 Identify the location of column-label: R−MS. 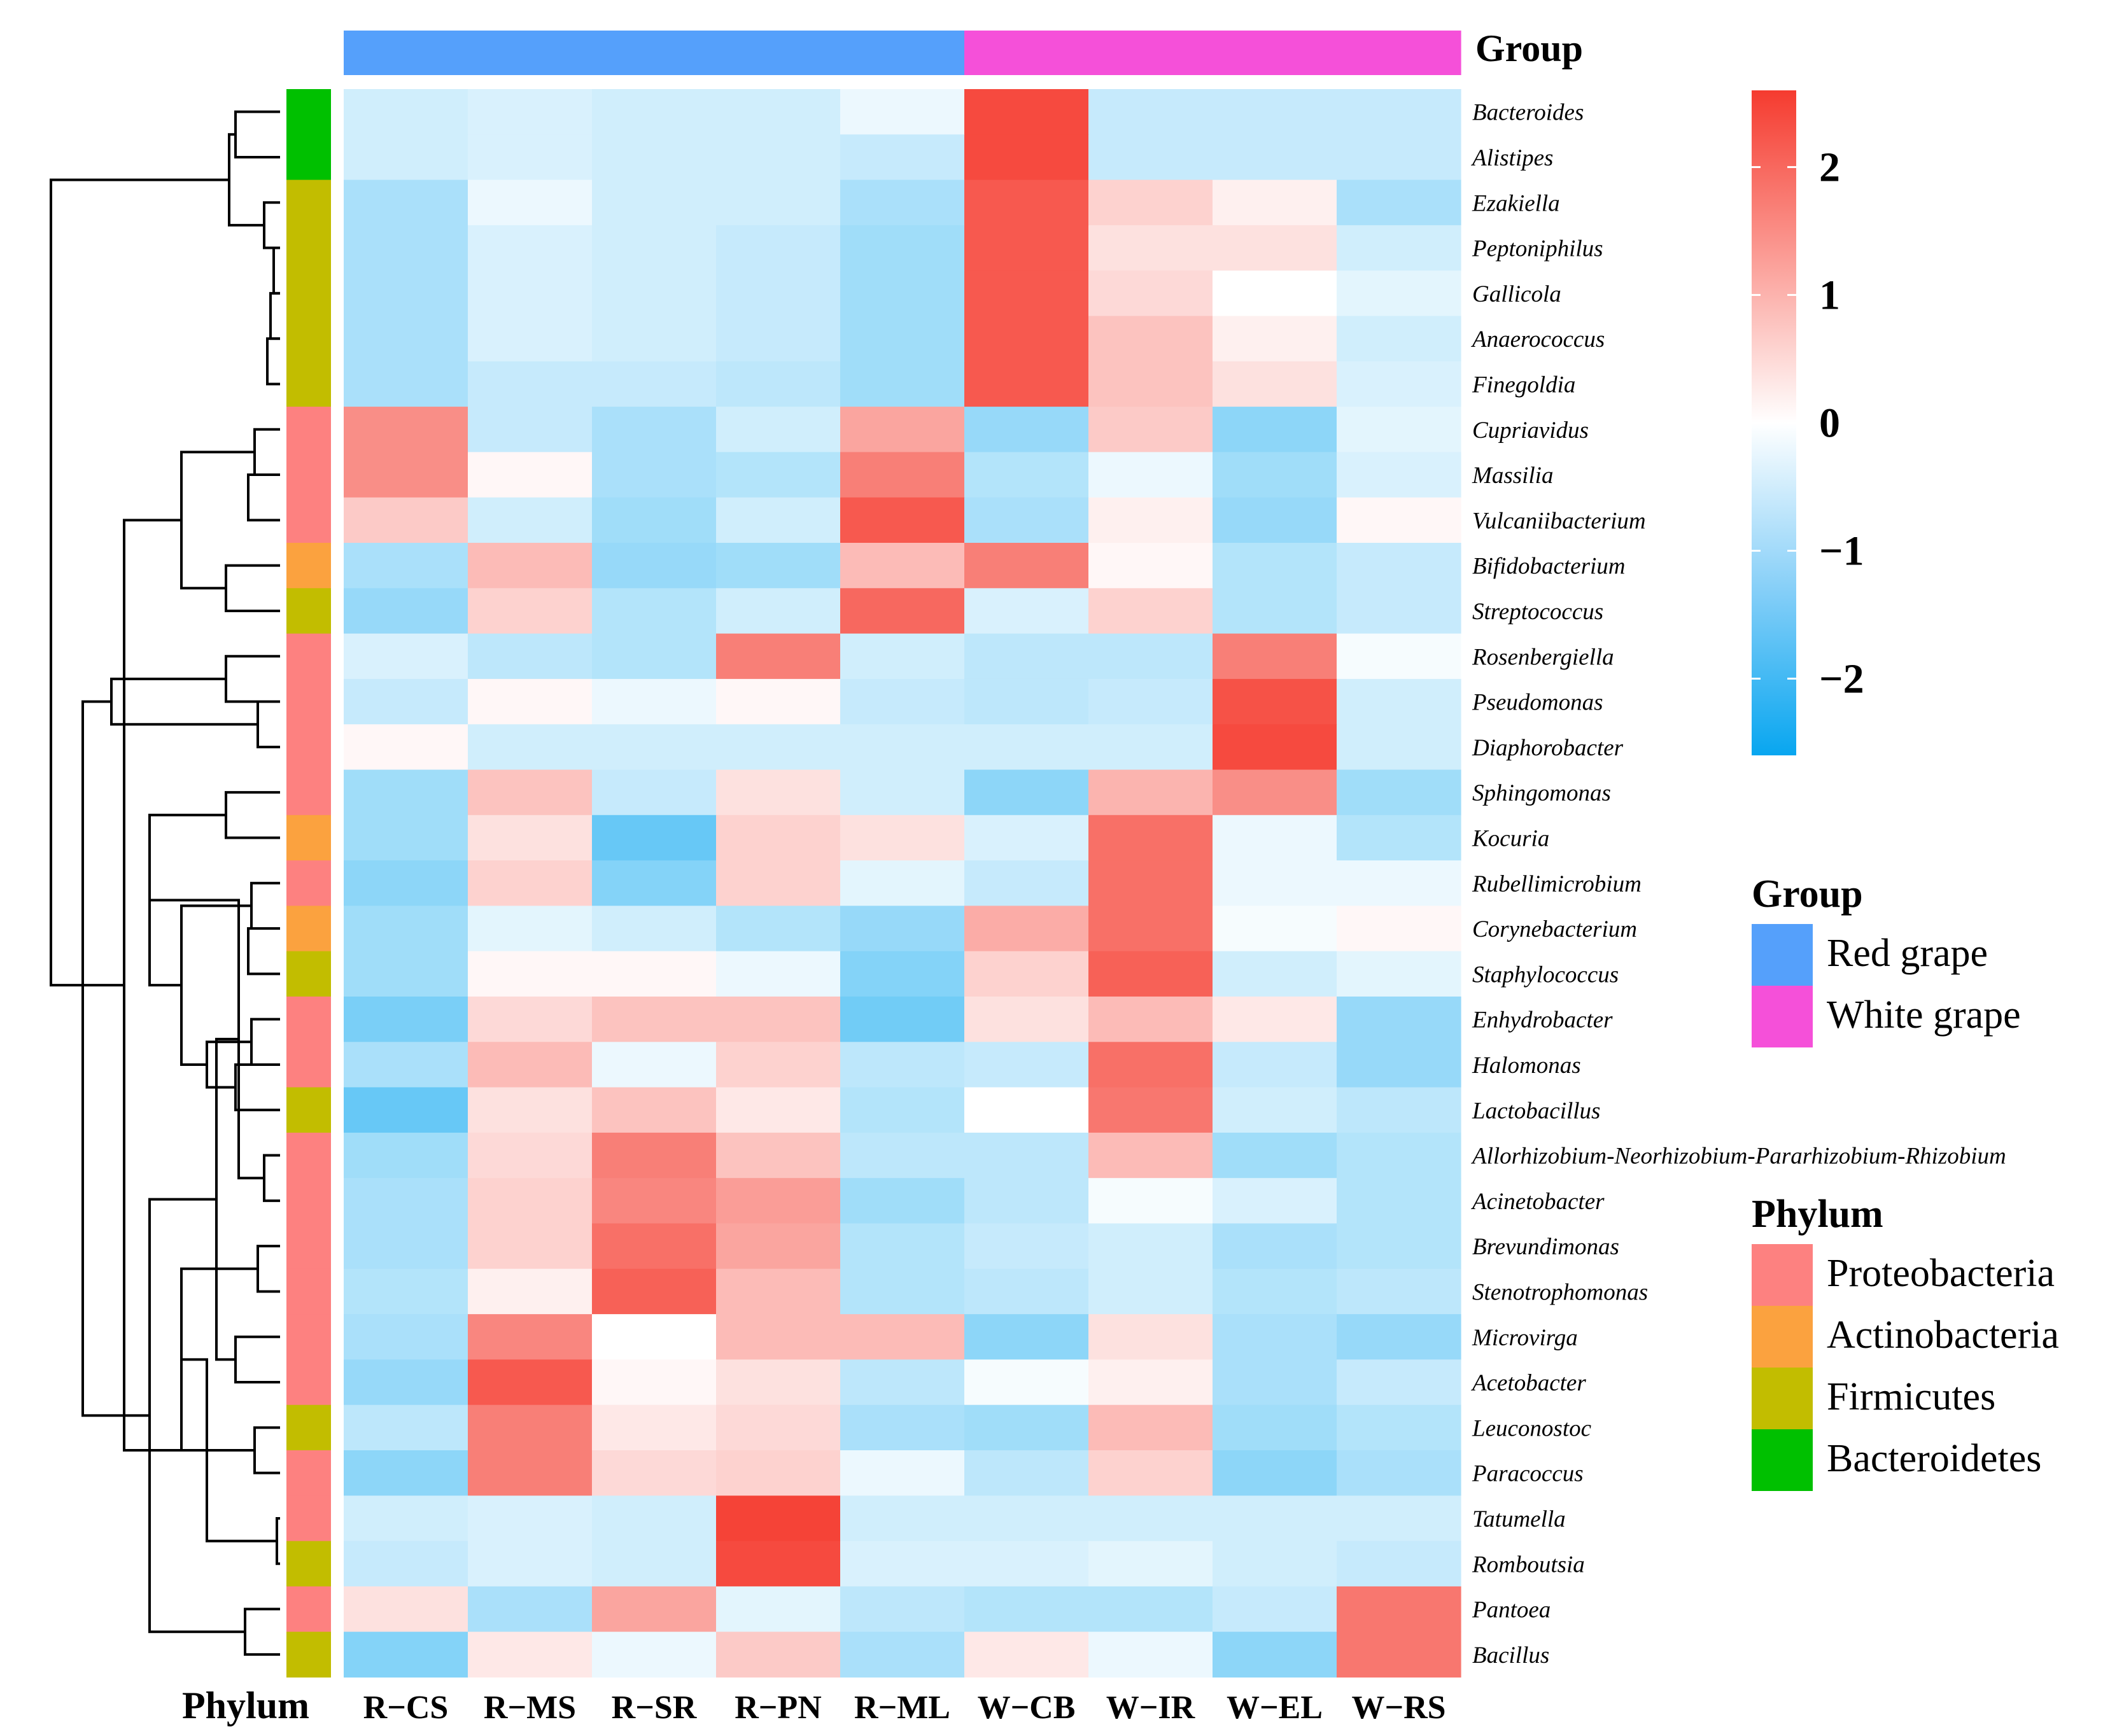
(530, 1708).